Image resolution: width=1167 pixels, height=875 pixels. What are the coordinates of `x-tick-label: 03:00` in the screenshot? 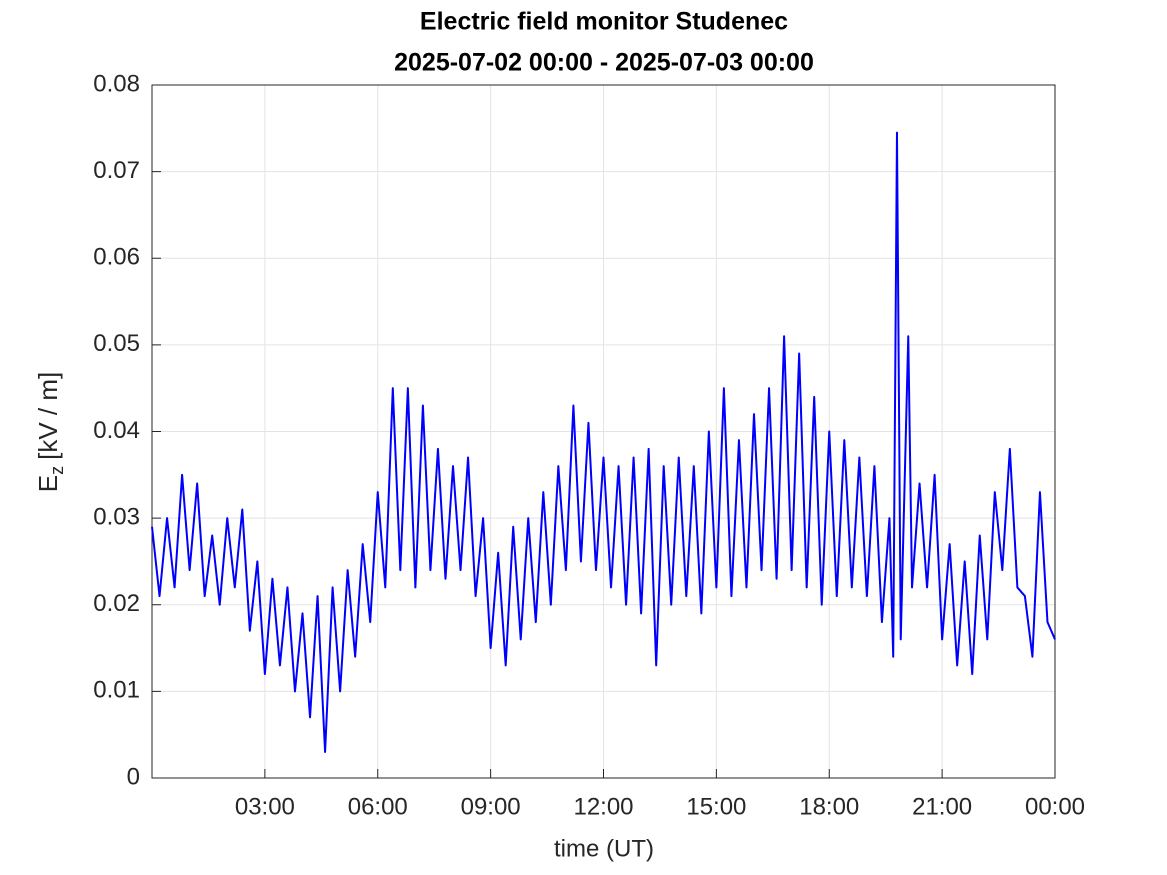 It's located at (265, 806).